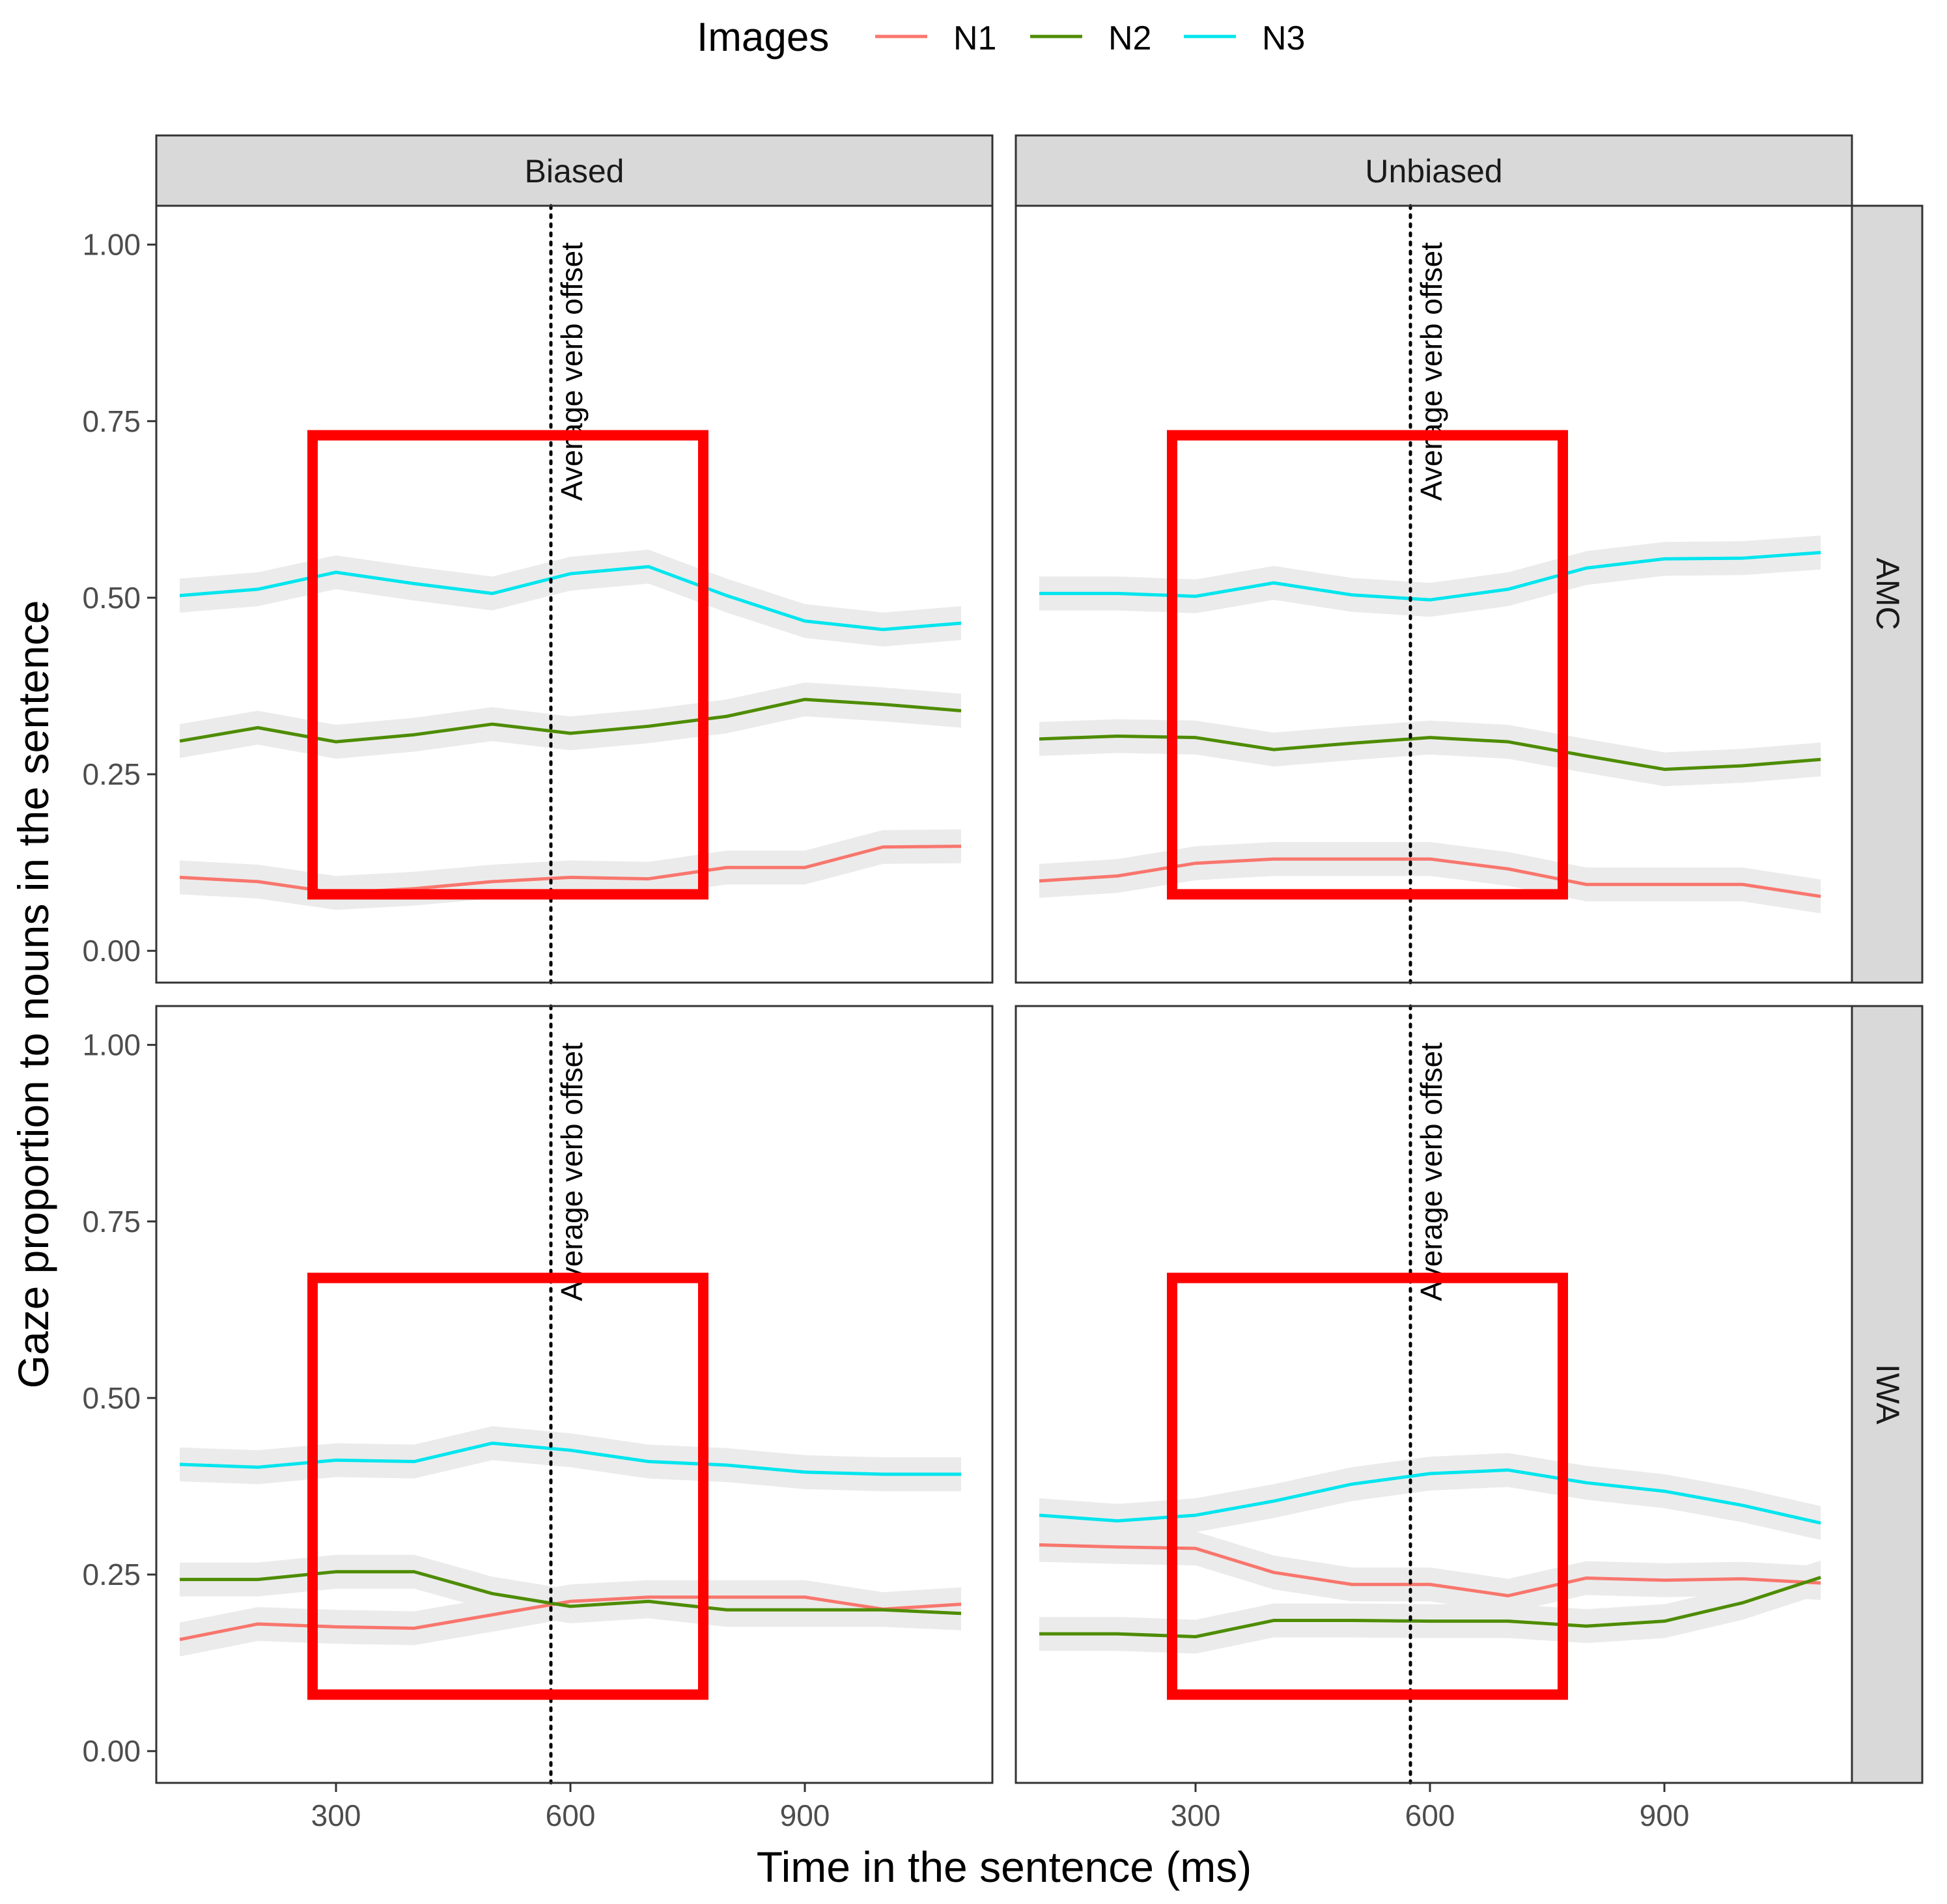 This screenshot has width=1947, height=1904. I want to click on strip-biased: Biased, so click(575, 171).